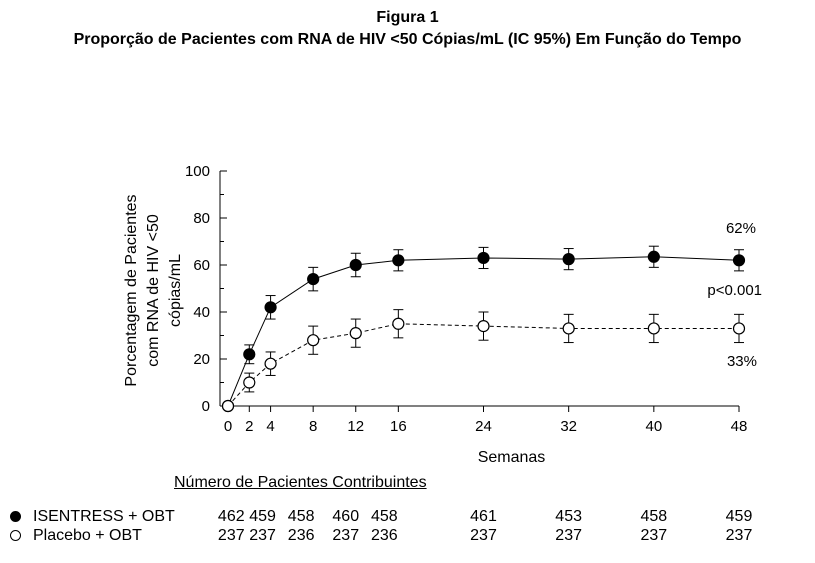 The height and width of the screenshot is (563, 815). I want to click on y-axis-label: cópias/mL, so click(175, 290).